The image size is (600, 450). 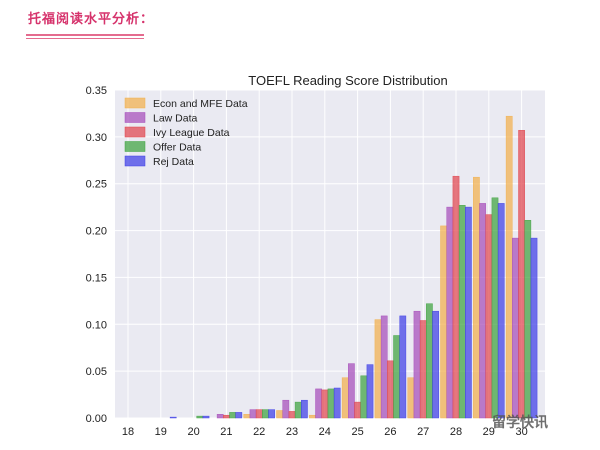 I want to click on x-tick-label: 29, so click(x=489, y=432).